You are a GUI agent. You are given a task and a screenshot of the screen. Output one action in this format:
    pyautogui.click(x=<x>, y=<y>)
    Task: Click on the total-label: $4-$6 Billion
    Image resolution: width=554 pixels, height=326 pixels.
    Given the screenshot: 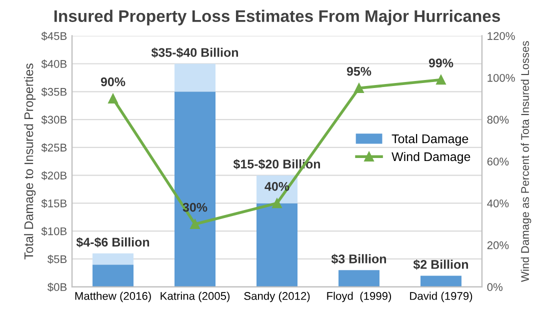 What is the action you would take?
    pyautogui.click(x=113, y=242)
    